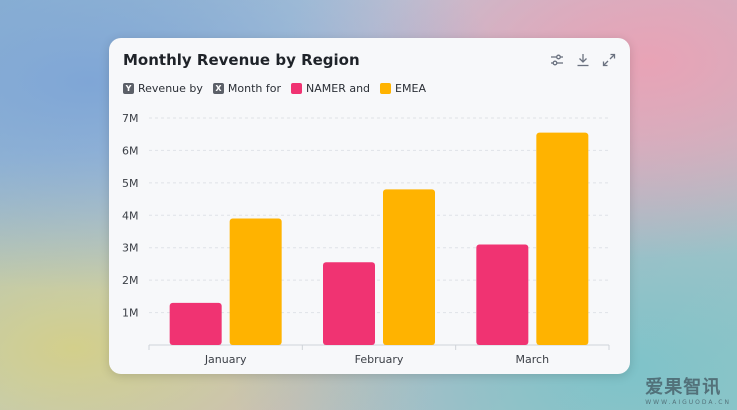 The width and height of the screenshot is (737, 410). I want to click on bar-emea-january, so click(255, 281).